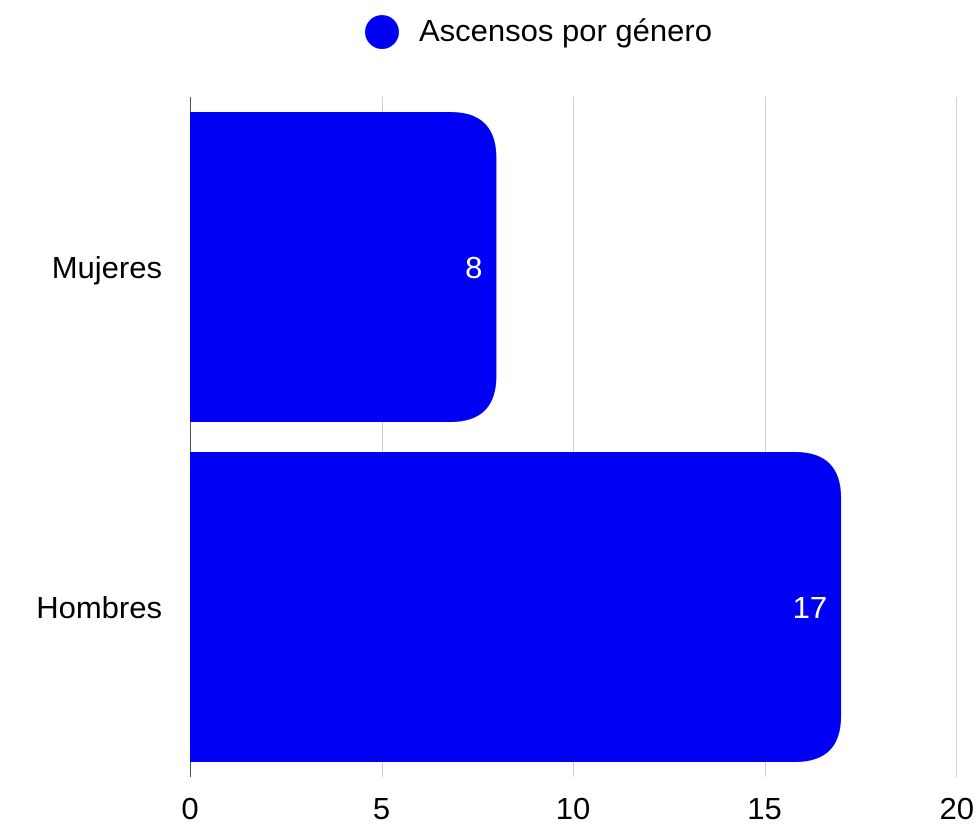  What do you see at coordinates (473, 267) in the screenshot?
I see `data-label-mujeres: 8` at bounding box center [473, 267].